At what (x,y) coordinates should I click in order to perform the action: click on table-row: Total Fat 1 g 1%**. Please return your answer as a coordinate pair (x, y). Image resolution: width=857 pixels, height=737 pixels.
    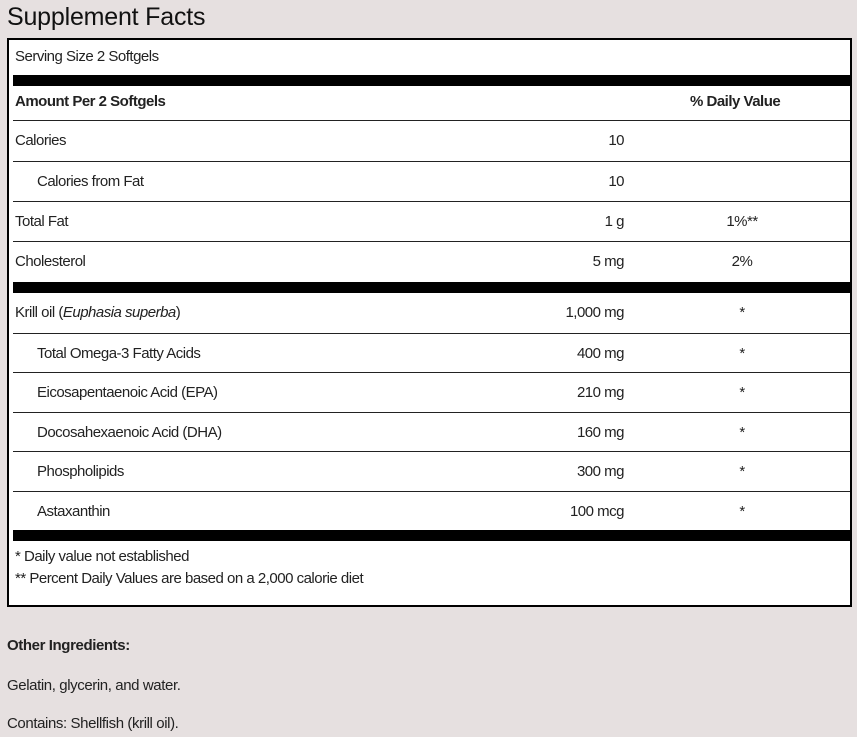
    Looking at the image, I should click on (431, 221).